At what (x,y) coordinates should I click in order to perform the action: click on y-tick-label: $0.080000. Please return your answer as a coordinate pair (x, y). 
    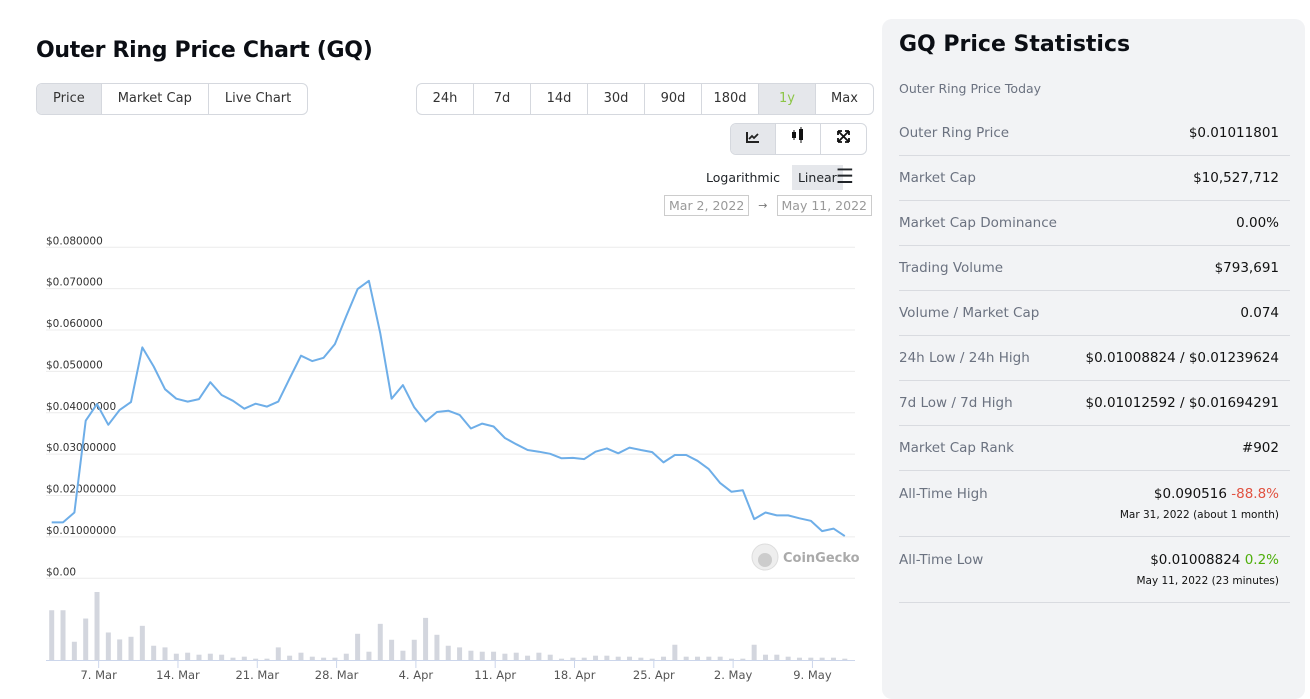
    Looking at the image, I should click on (74, 241).